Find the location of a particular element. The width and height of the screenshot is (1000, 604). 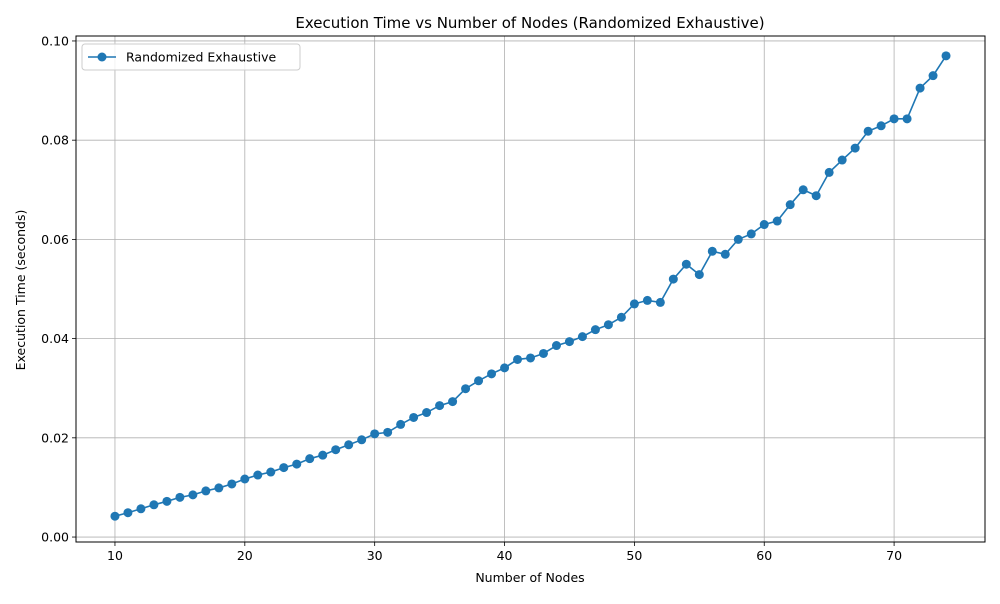

x-tick-label: 20 is located at coordinates (245, 555).